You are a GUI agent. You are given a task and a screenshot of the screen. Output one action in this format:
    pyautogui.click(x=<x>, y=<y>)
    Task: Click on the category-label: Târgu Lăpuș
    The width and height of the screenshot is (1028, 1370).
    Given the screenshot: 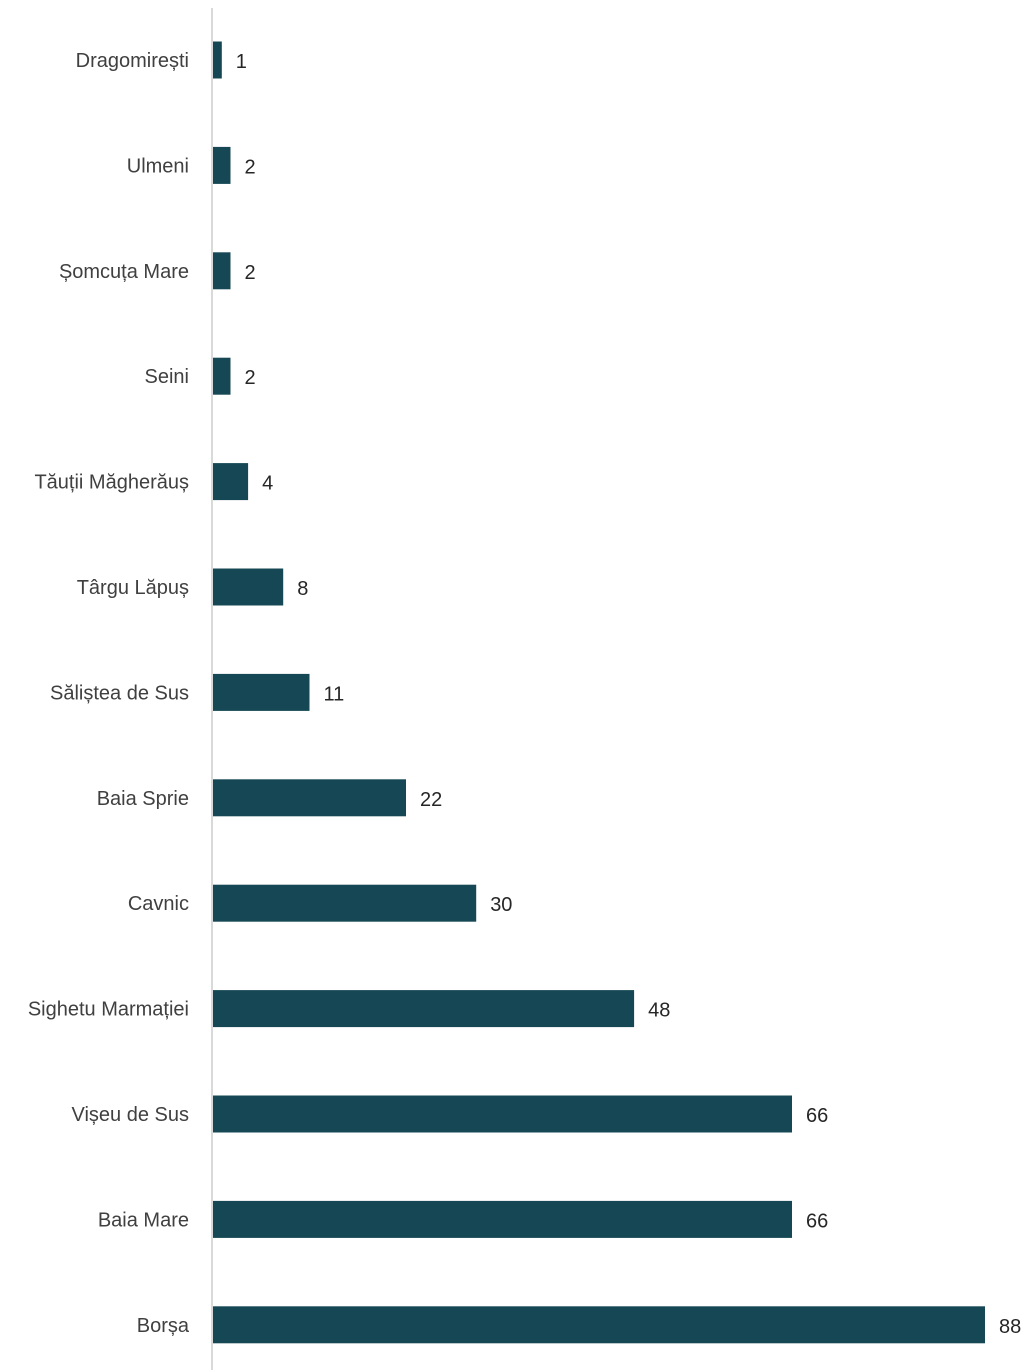 What is the action you would take?
    pyautogui.click(x=133, y=588)
    